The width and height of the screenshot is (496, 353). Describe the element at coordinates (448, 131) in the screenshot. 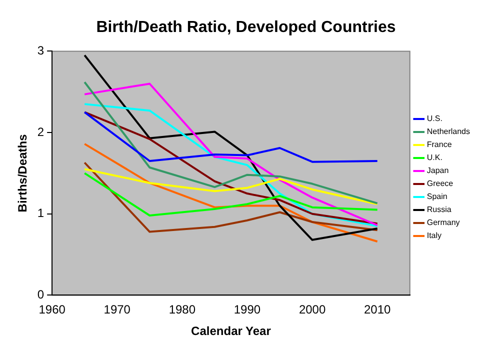

I see `legend-label: Netherlands` at that location.